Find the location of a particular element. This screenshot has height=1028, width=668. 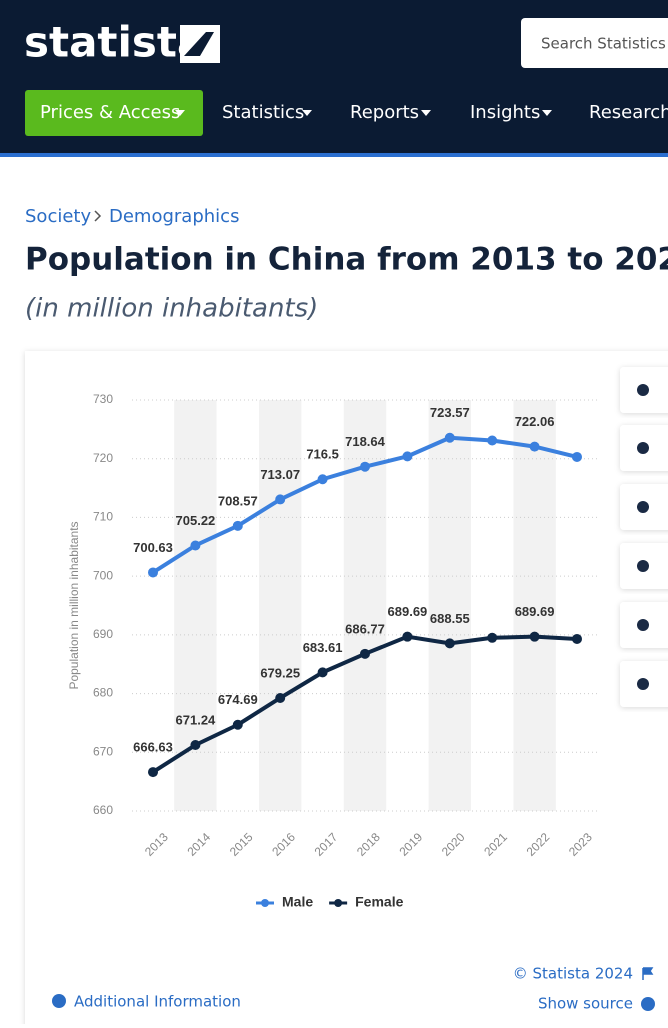

legend-label: Female is located at coordinates (379, 902).